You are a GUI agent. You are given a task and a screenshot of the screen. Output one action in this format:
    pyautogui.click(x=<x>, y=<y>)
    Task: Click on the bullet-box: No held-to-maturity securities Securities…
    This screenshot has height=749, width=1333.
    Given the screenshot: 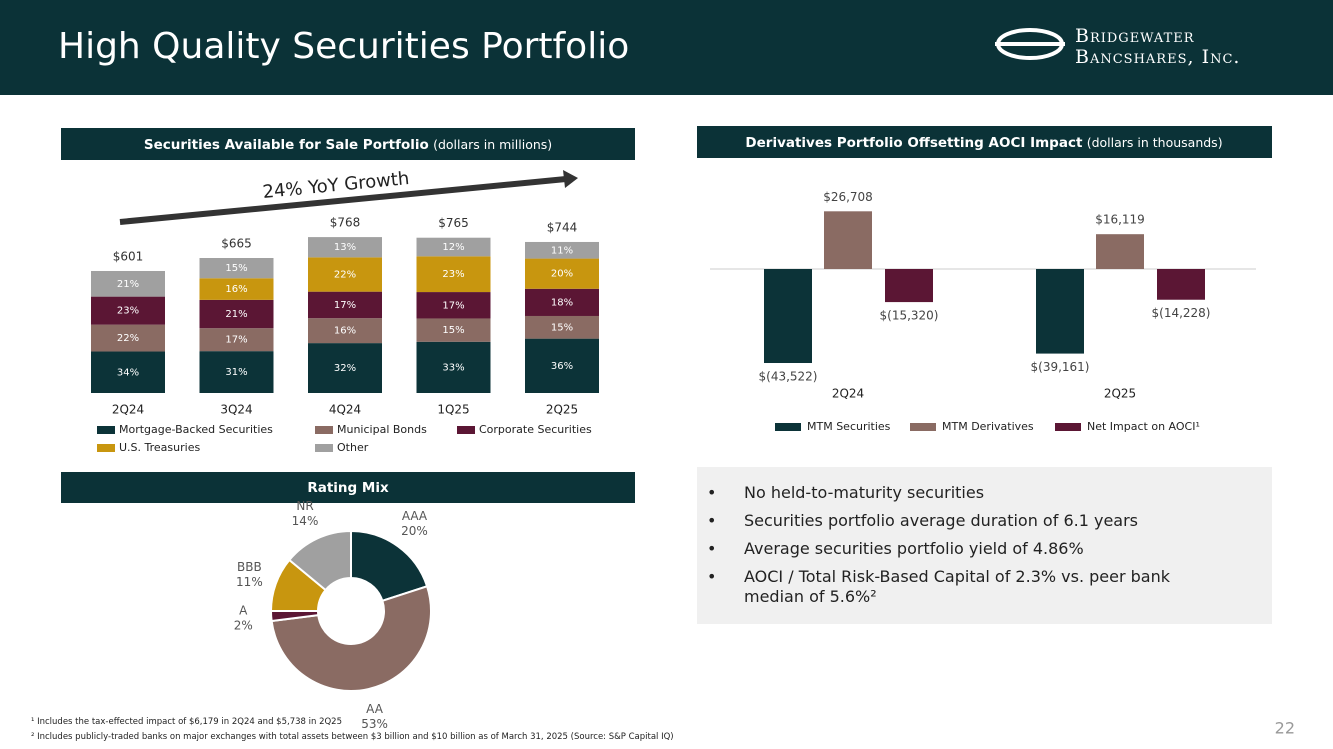 What is the action you would take?
    pyautogui.click(x=984, y=545)
    